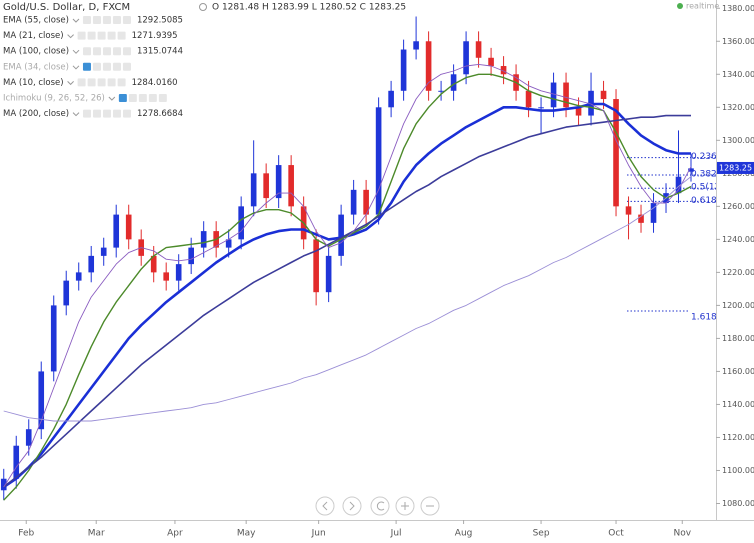 This screenshot has height=543, width=754. I want to click on legend-name: MA (100, close), so click(36, 52).